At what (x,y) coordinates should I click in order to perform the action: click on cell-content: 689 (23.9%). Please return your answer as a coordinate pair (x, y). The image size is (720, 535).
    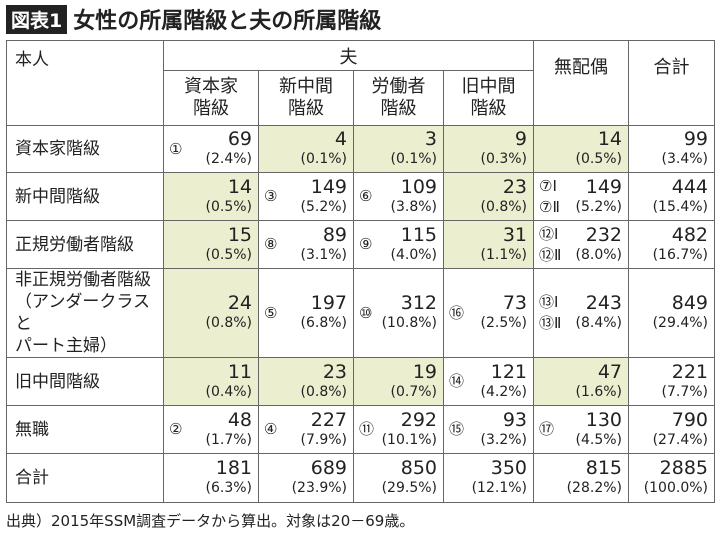
    Looking at the image, I should click on (306, 478).